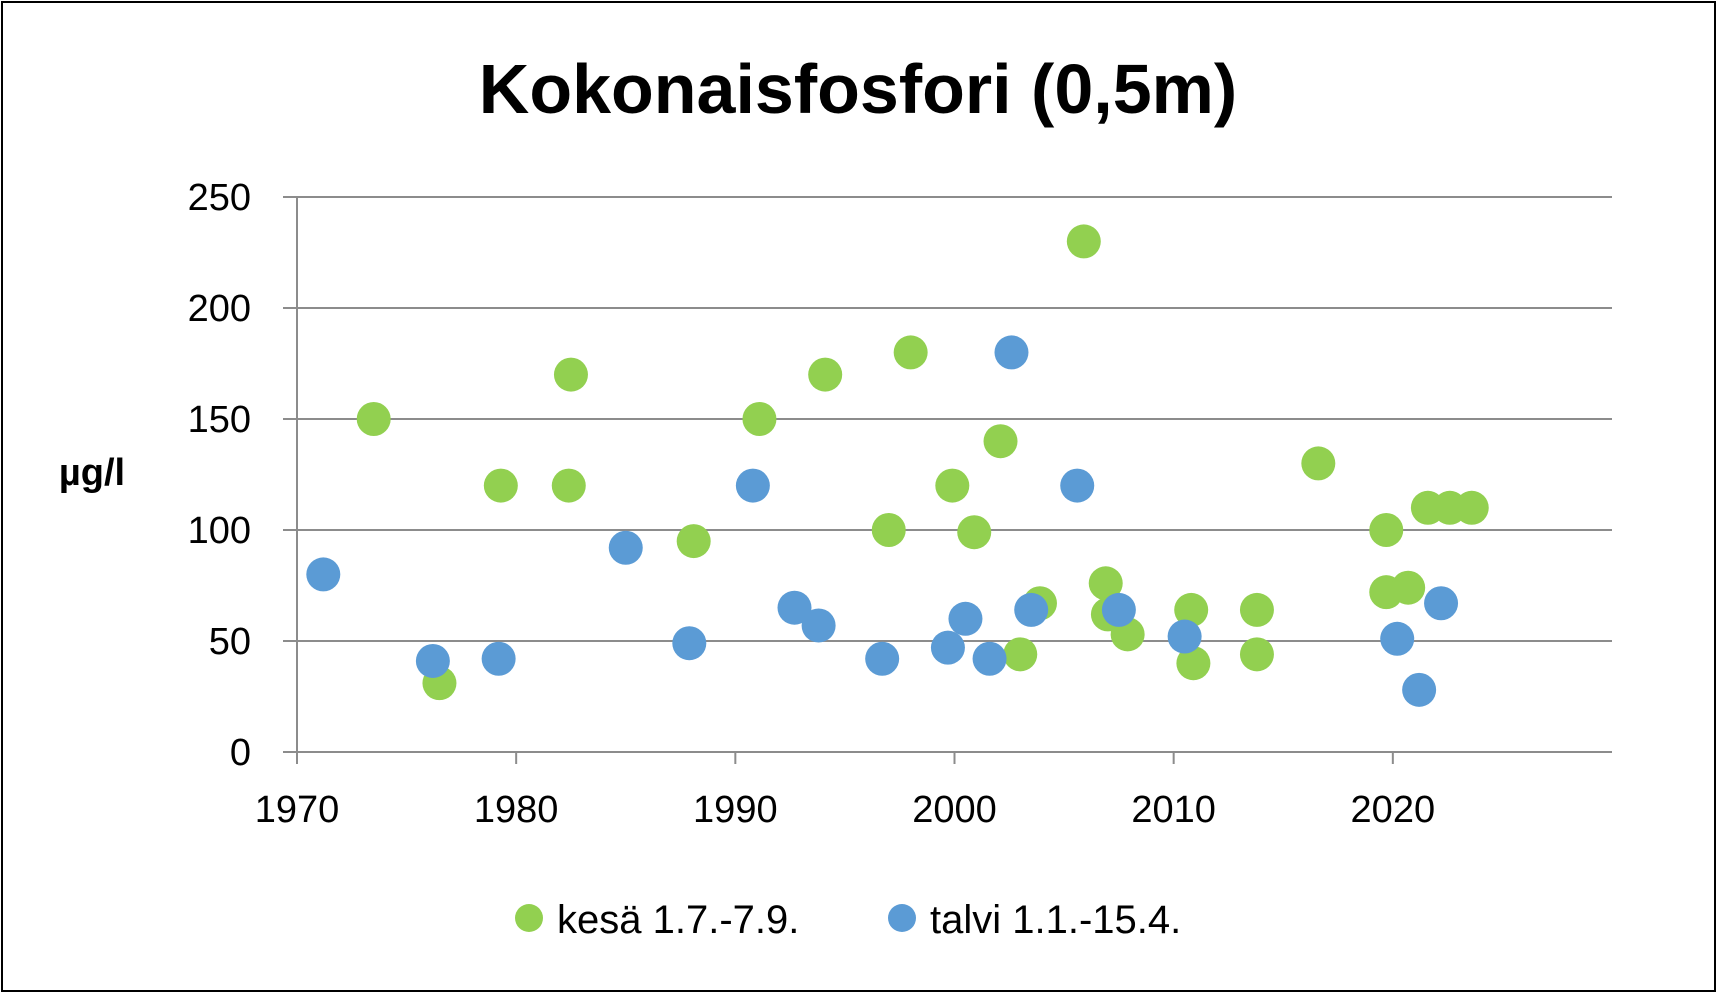 The height and width of the screenshot is (993, 1717). What do you see at coordinates (735, 810) in the screenshot?
I see `x-tick-label: 1990` at bounding box center [735, 810].